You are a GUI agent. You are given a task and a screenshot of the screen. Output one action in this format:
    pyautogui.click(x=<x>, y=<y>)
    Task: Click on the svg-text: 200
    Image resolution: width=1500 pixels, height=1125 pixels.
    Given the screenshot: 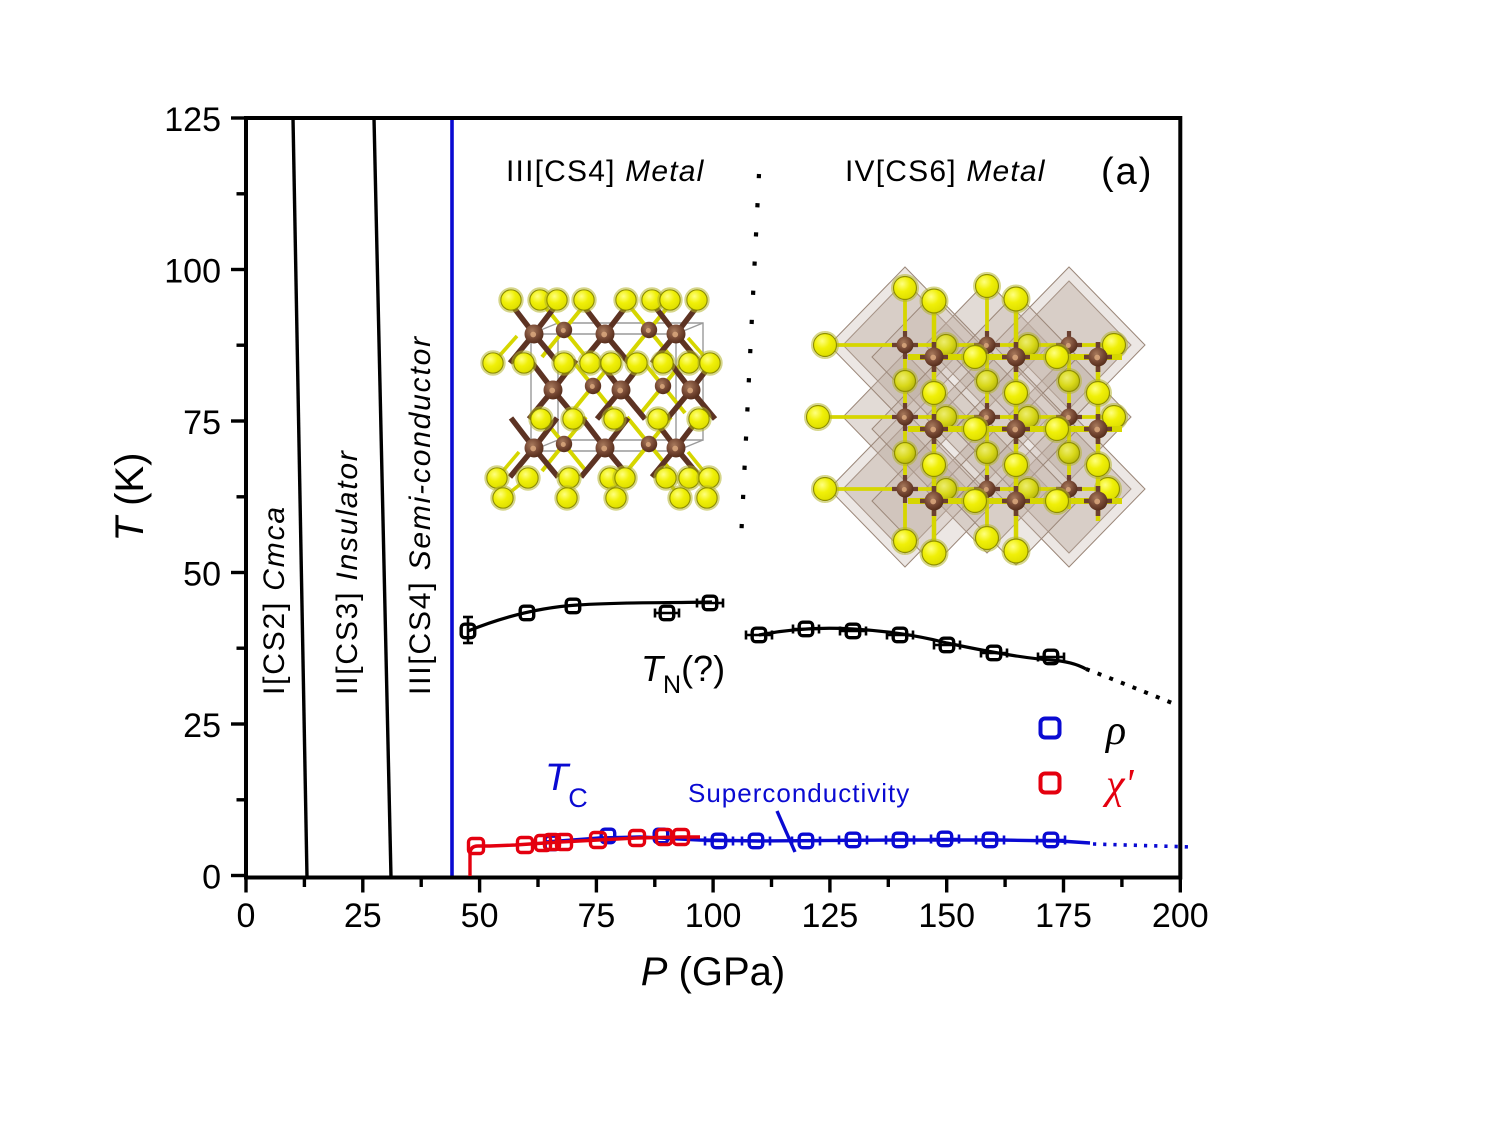 What is the action you would take?
    pyautogui.click(x=1180, y=916)
    